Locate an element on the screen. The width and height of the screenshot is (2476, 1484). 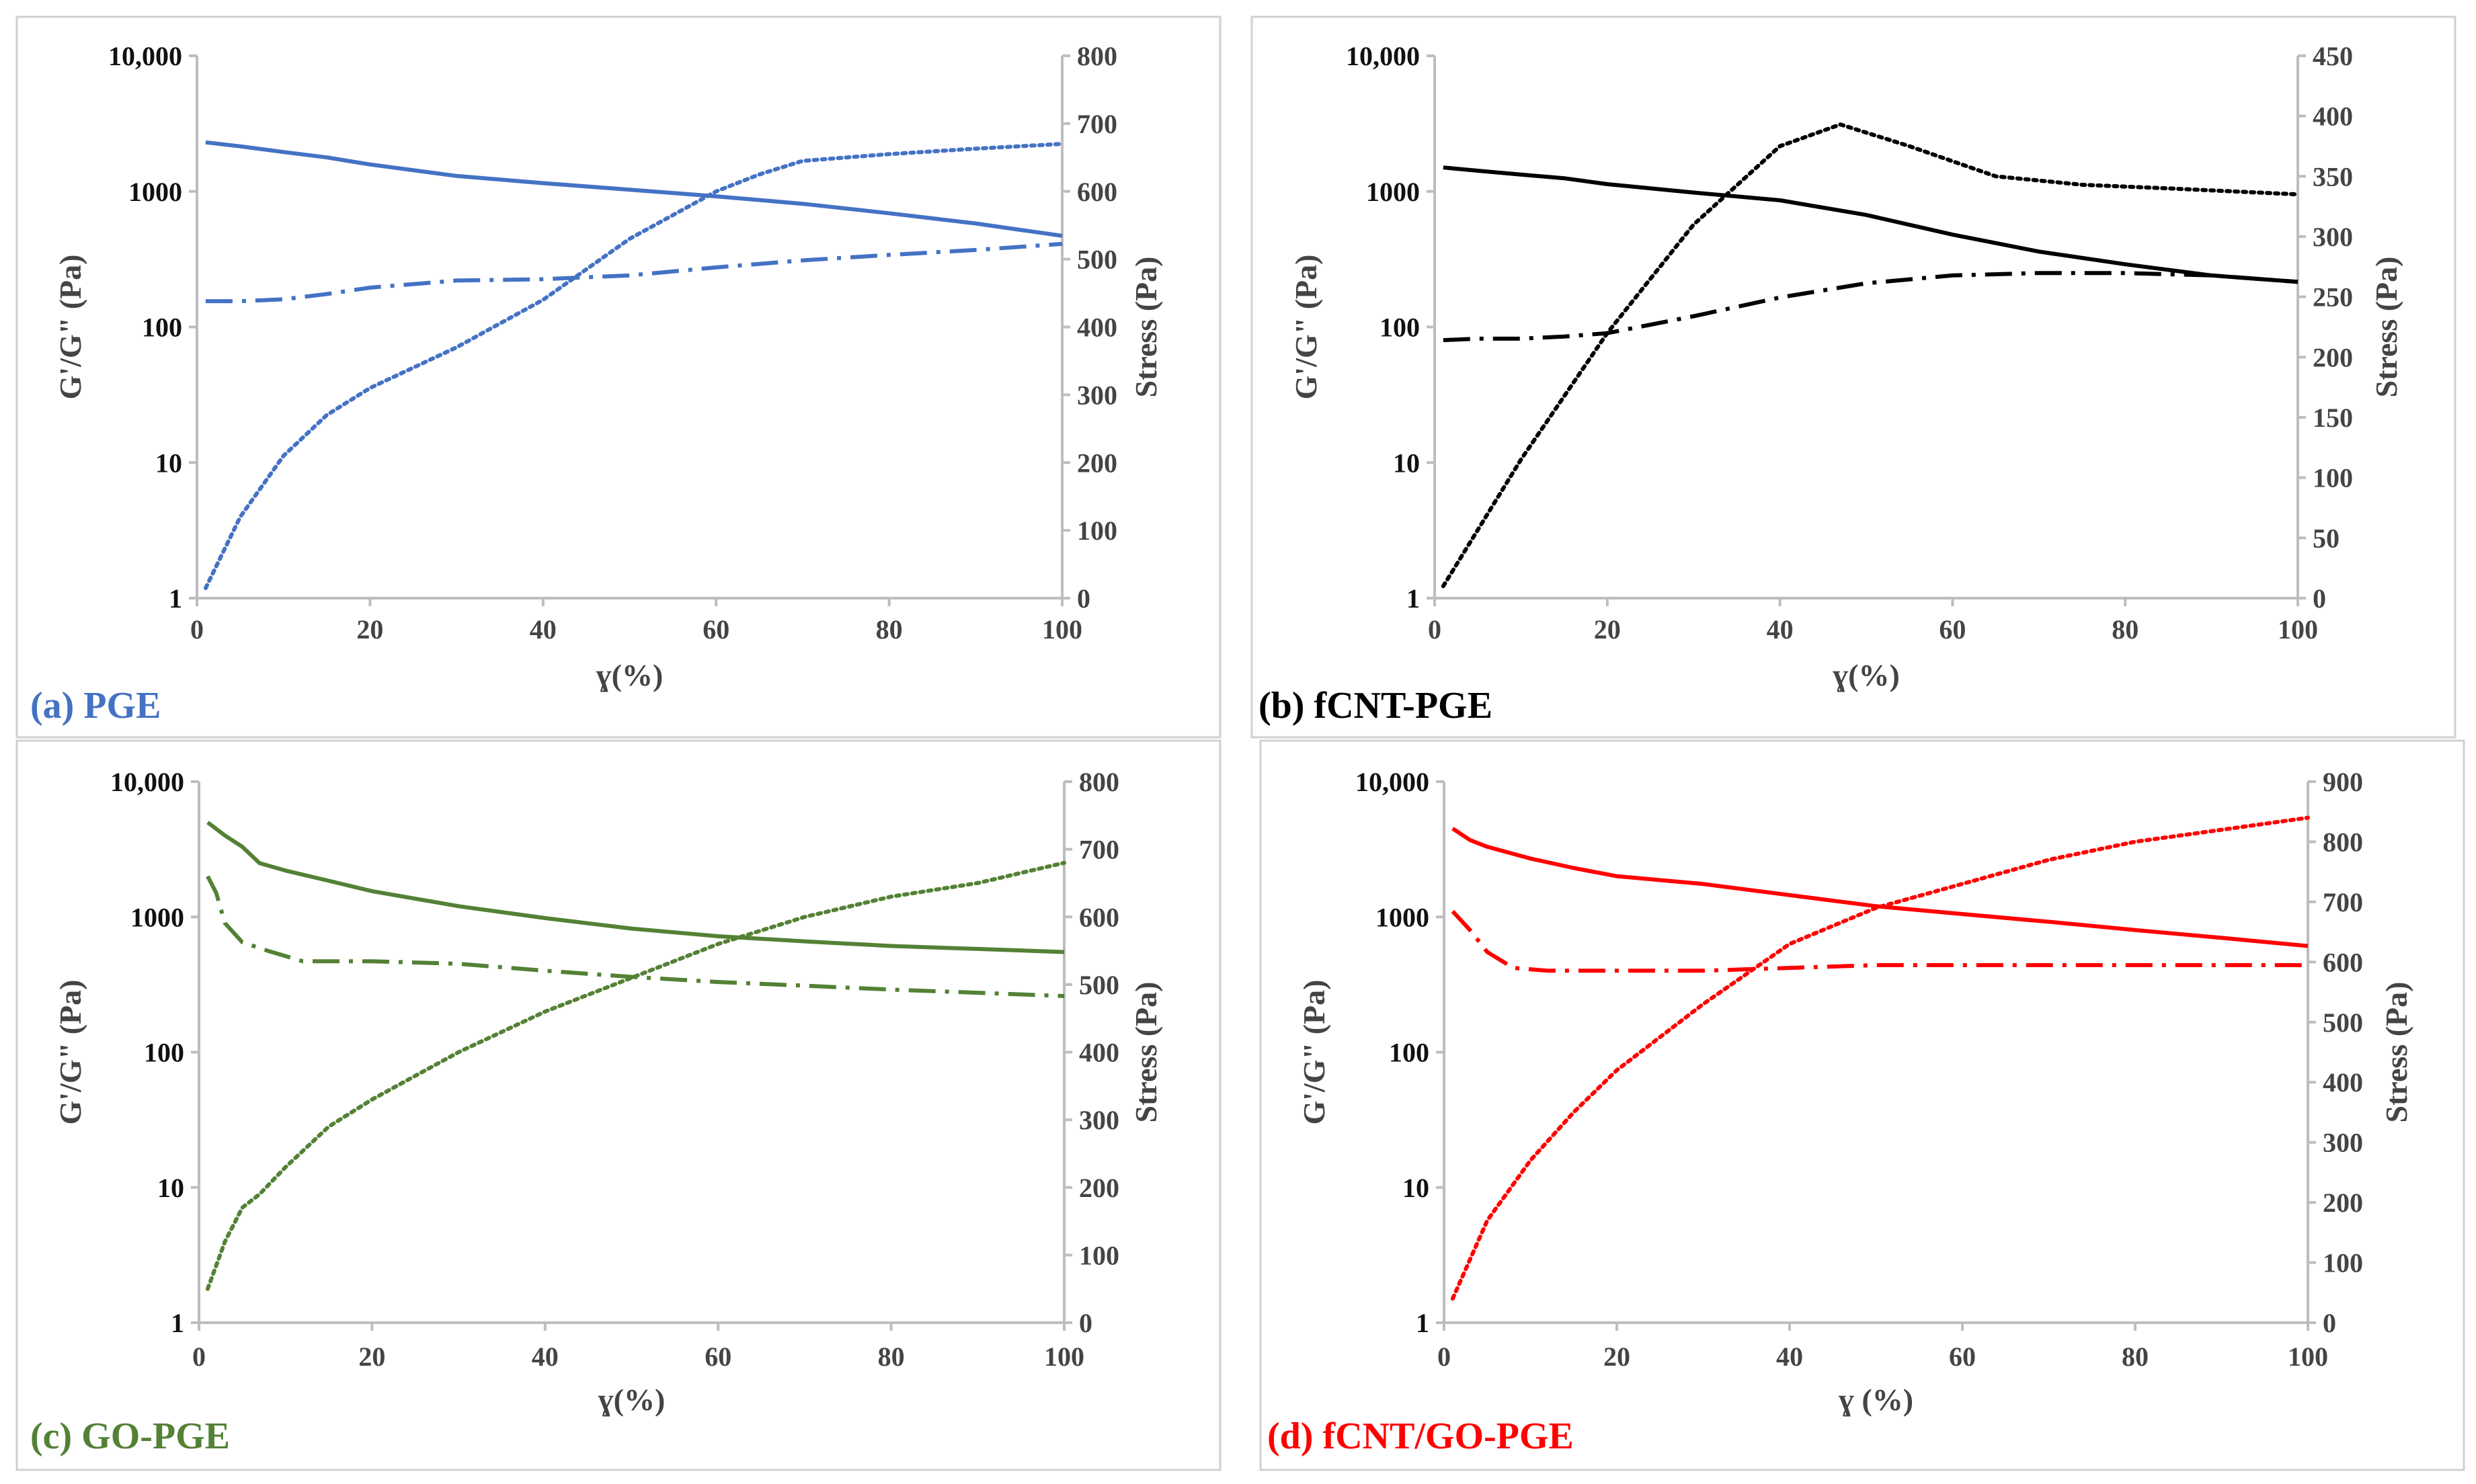
x-axis-title: ɣ (%) is located at coordinates (1876, 1400).